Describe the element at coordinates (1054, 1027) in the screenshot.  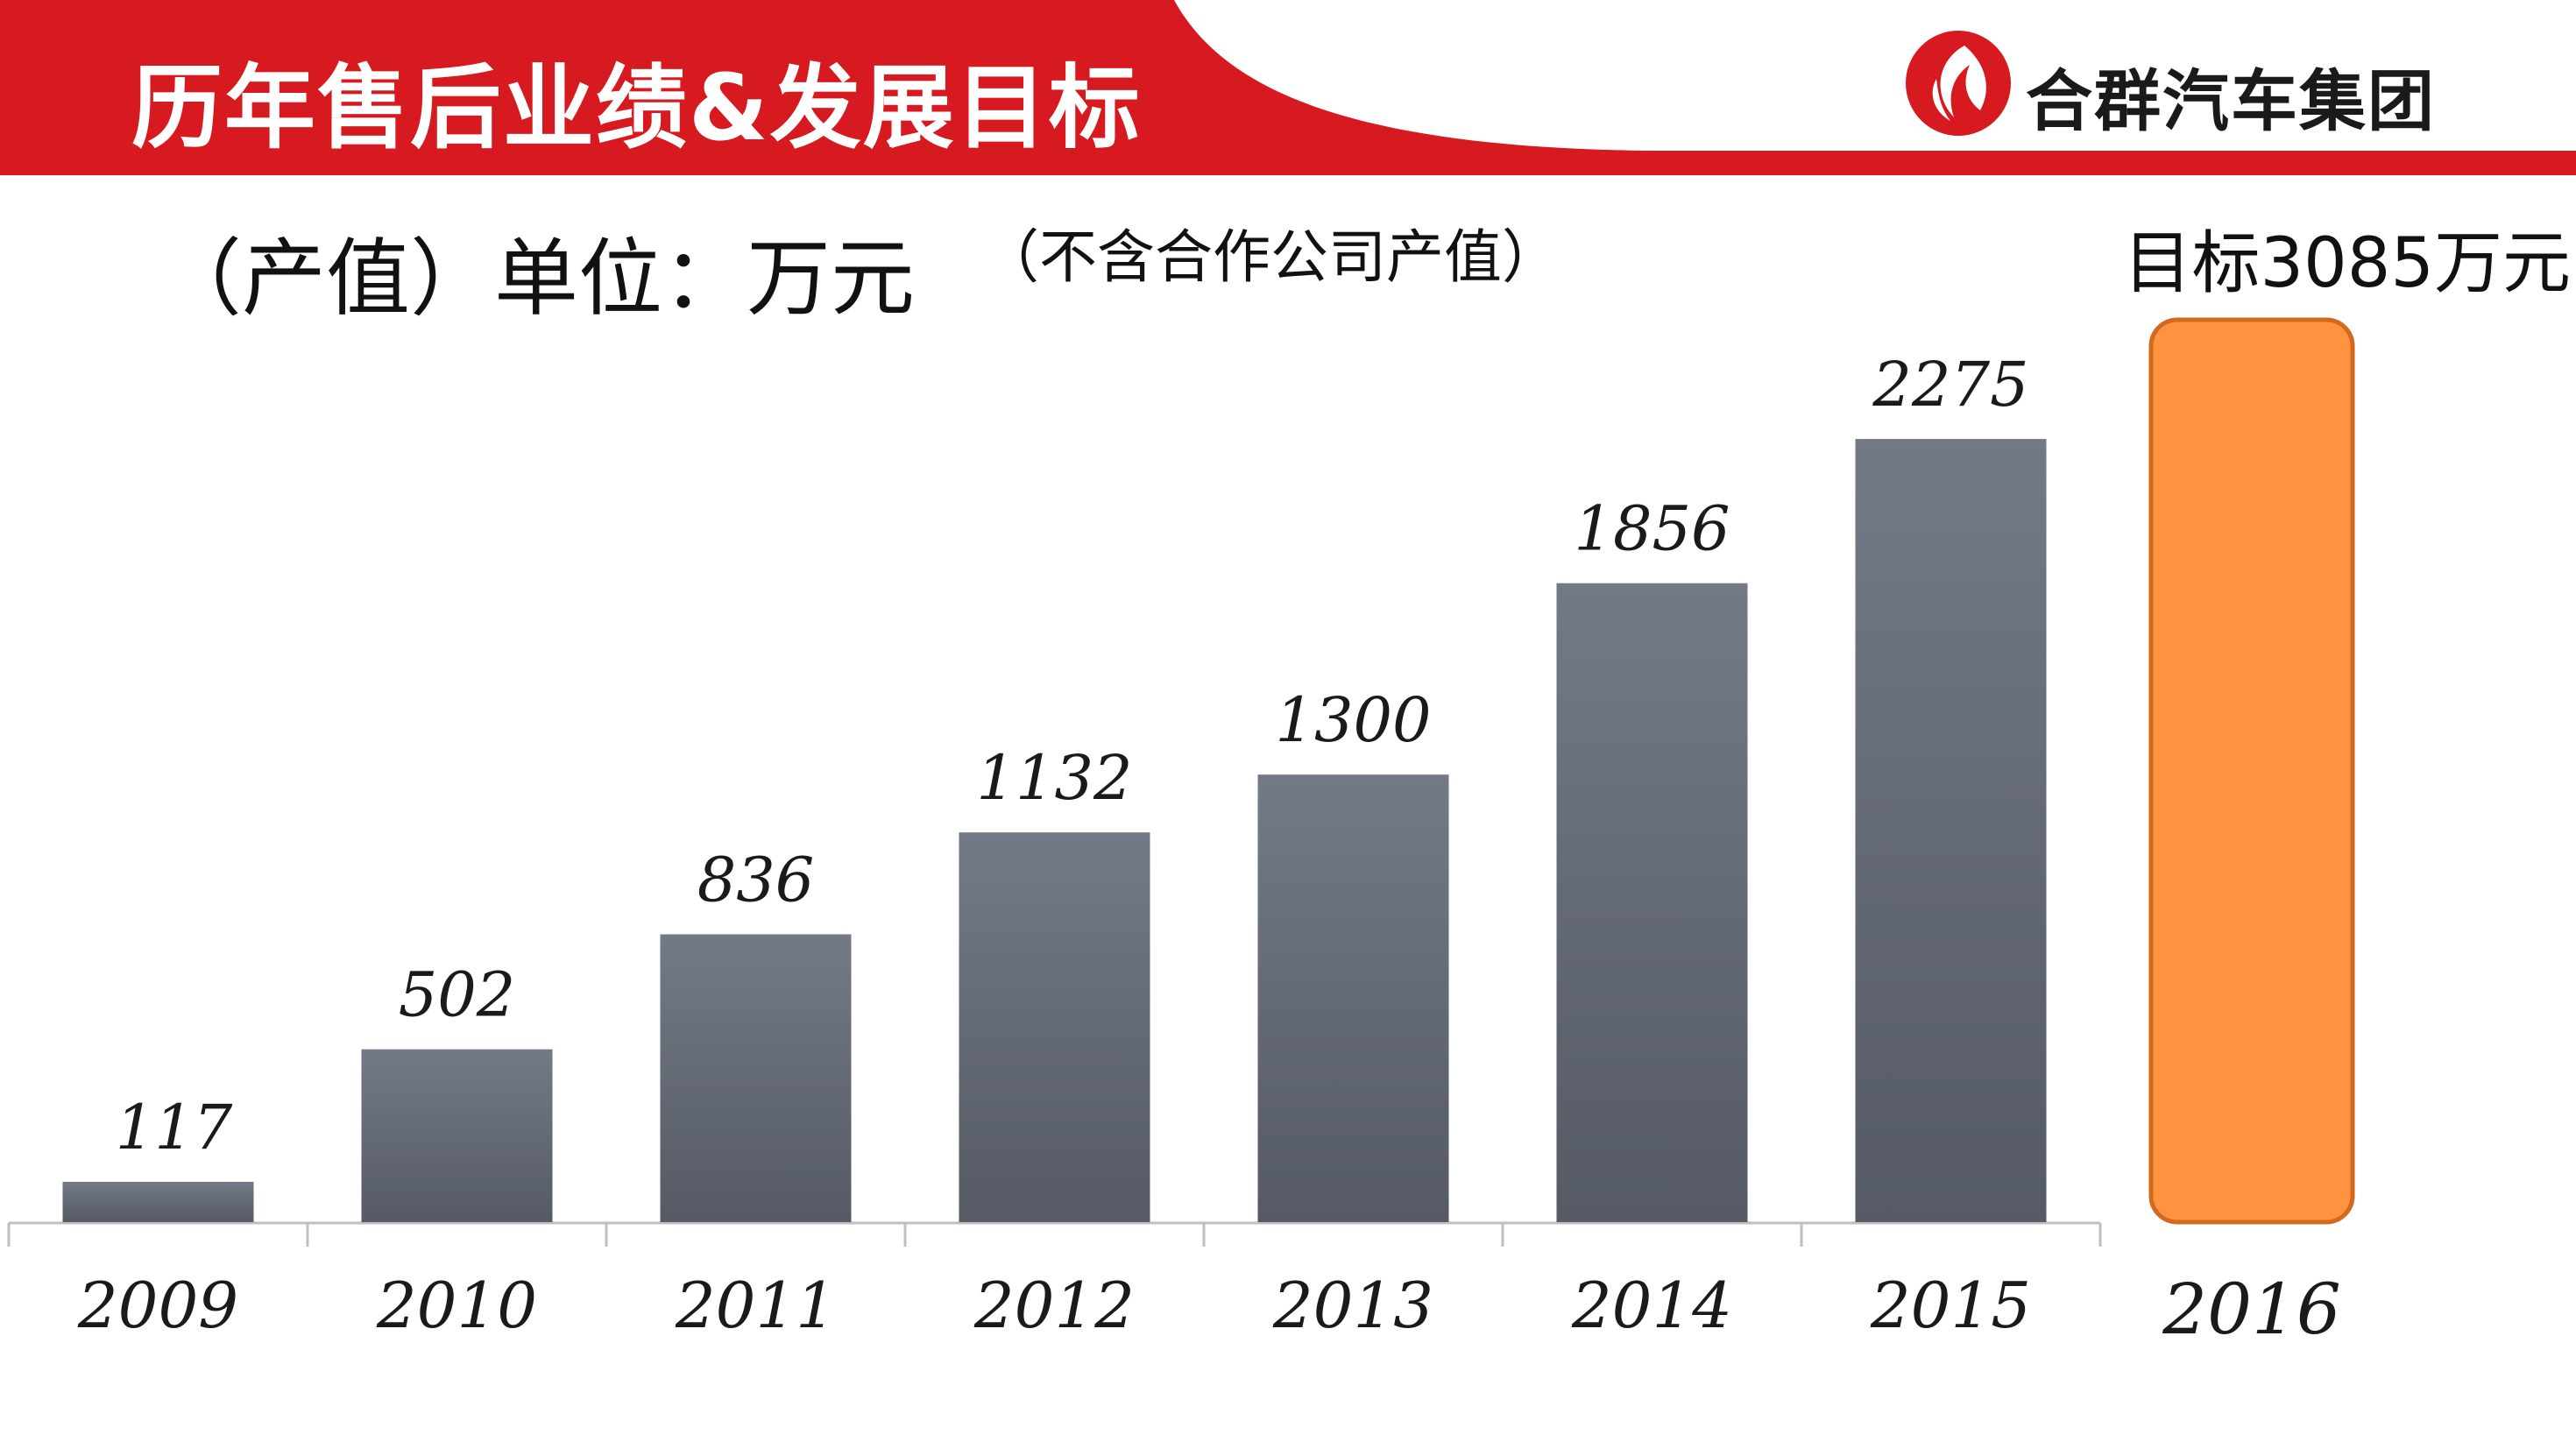
I see `bar-2012` at that location.